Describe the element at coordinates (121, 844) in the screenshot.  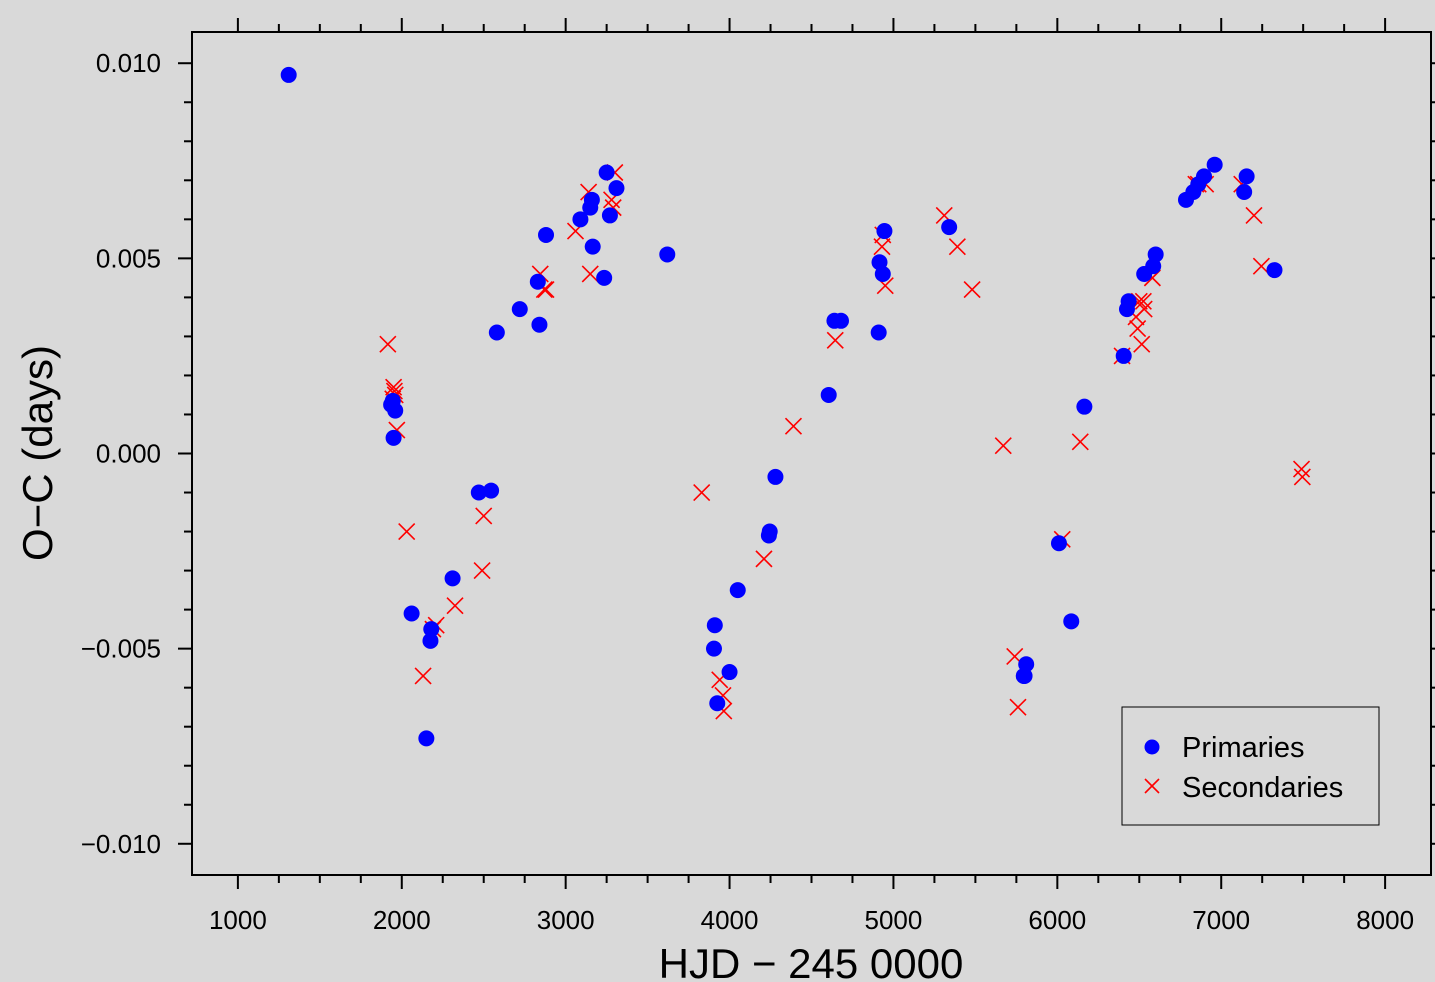
I see `y-tick-label: −0.010` at that location.